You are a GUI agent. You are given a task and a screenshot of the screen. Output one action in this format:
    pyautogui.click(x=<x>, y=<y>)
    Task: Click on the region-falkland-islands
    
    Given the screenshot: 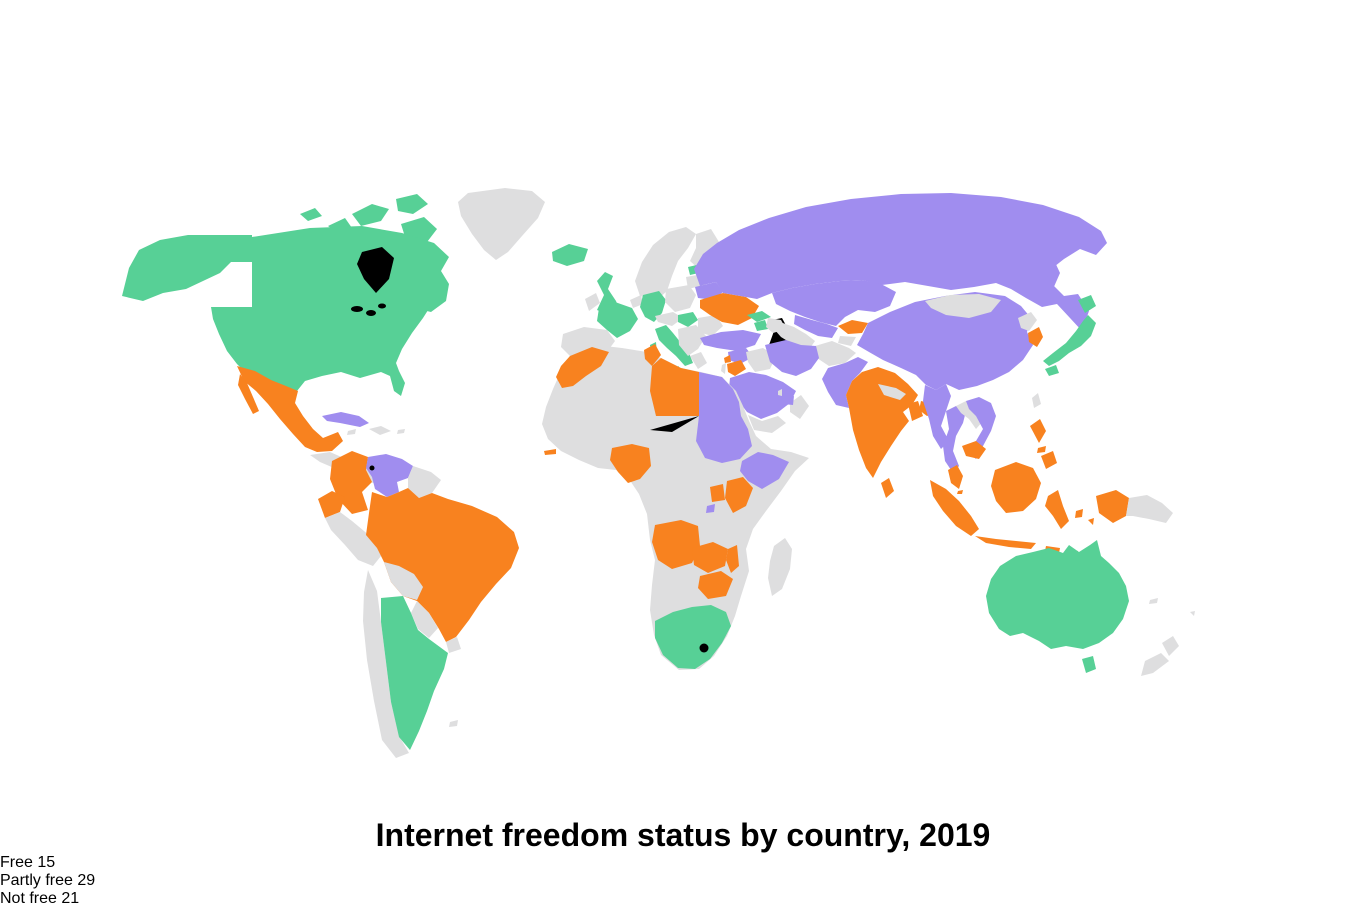 What is the action you would take?
    pyautogui.click(x=453, y=723)
    